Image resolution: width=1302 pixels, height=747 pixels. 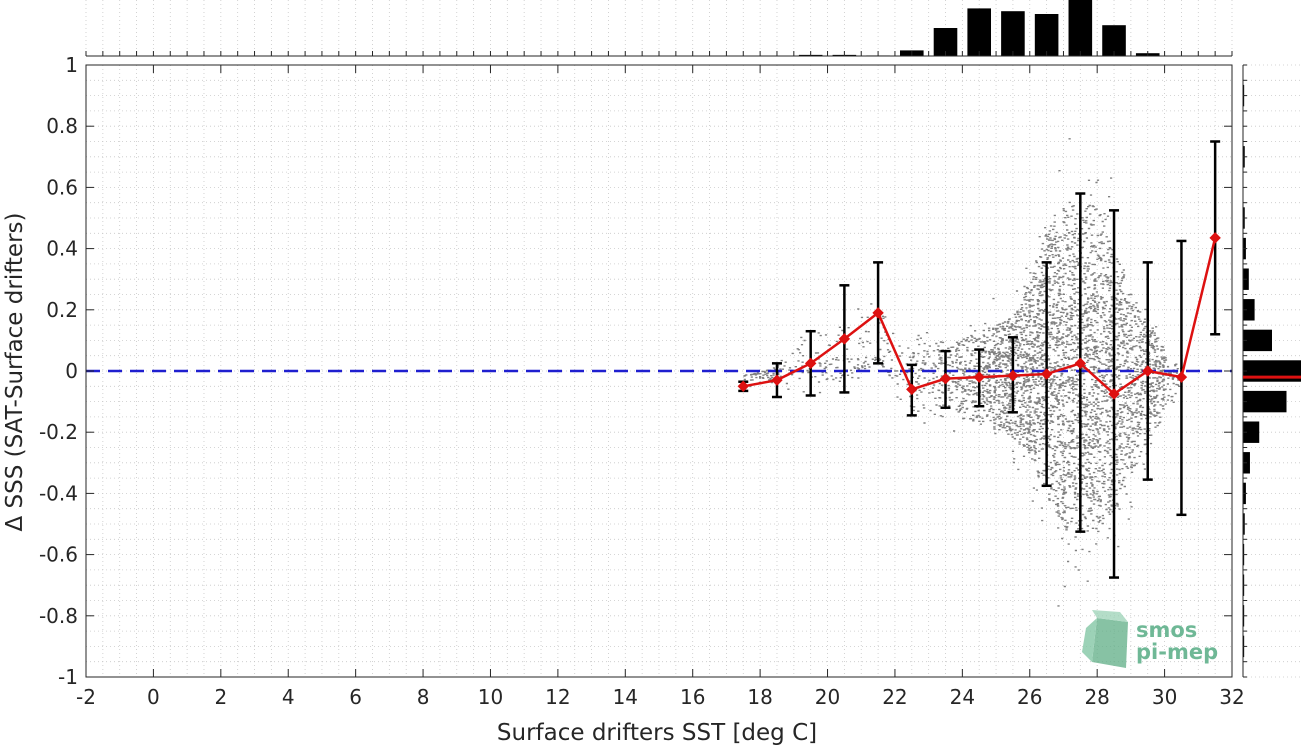 I want to click on smos-pi-mep-logo: smos pi-mep, so click(x=1150, y=639).